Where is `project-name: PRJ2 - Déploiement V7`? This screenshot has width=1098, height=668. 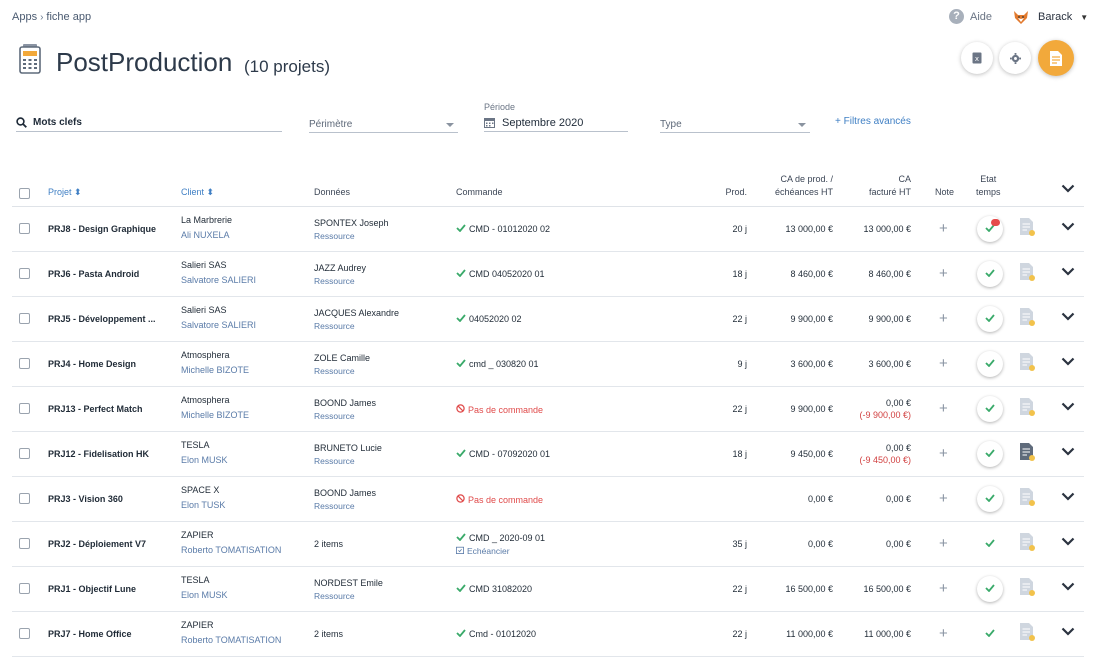 project-name: PRJ2 - Déploiement V7 is located at coordinates (97, 544).